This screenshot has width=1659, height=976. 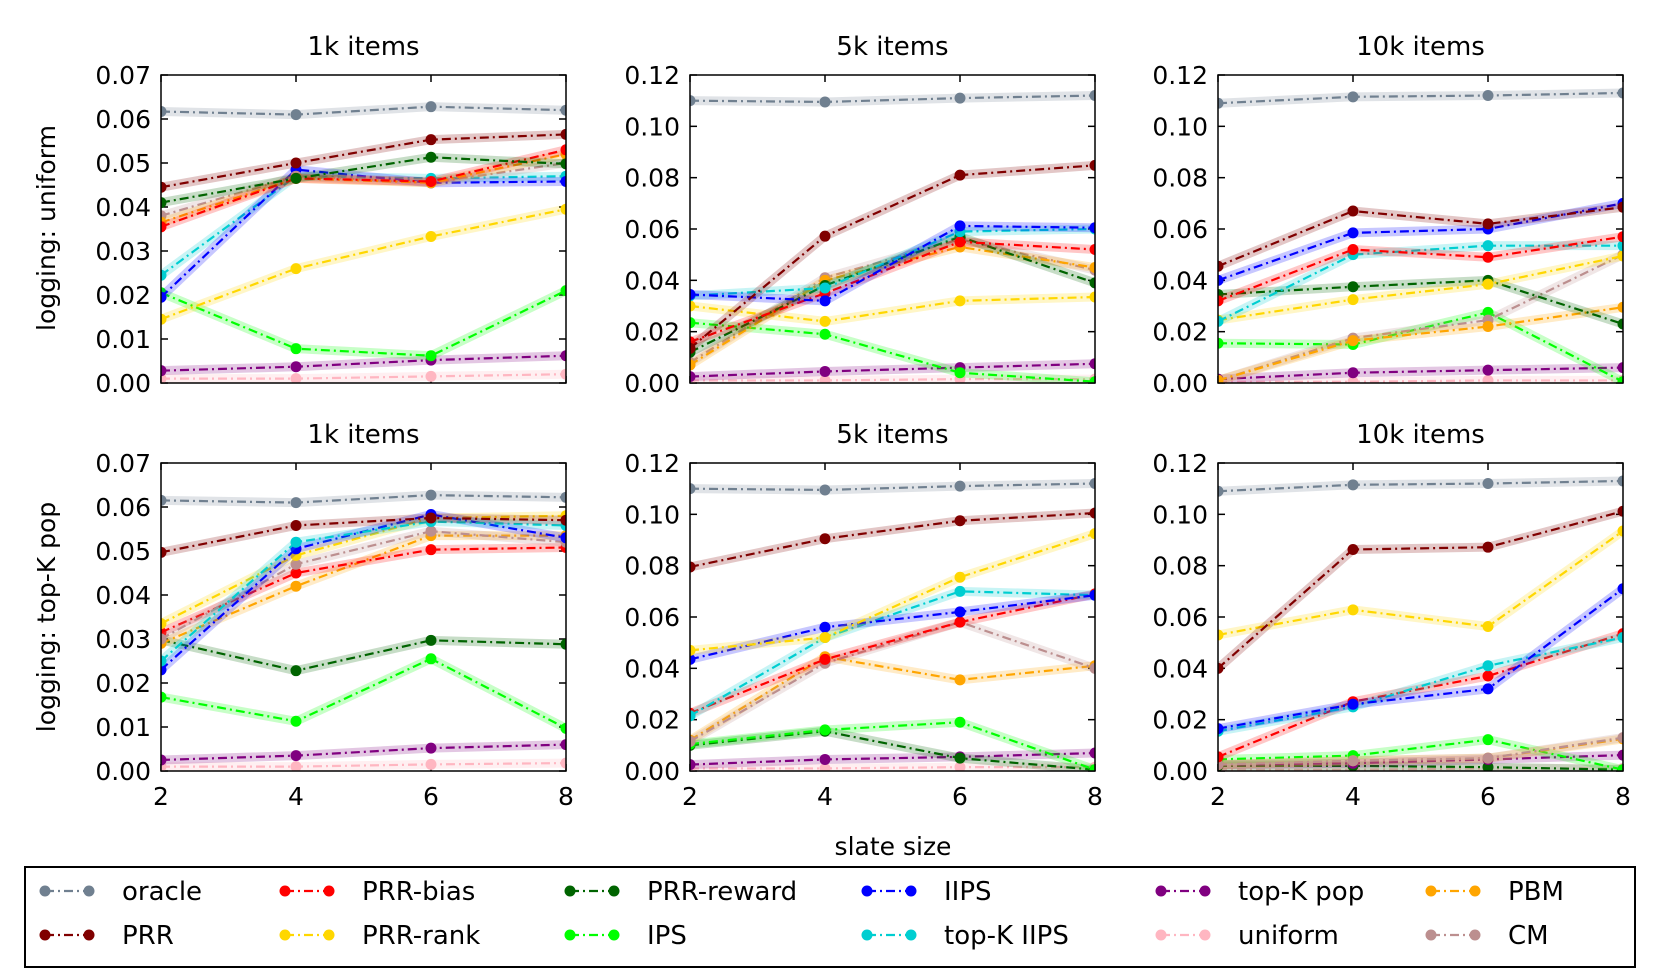 I want to click on panel-r1c1-title: 5k items, so click(x=892, y=435).